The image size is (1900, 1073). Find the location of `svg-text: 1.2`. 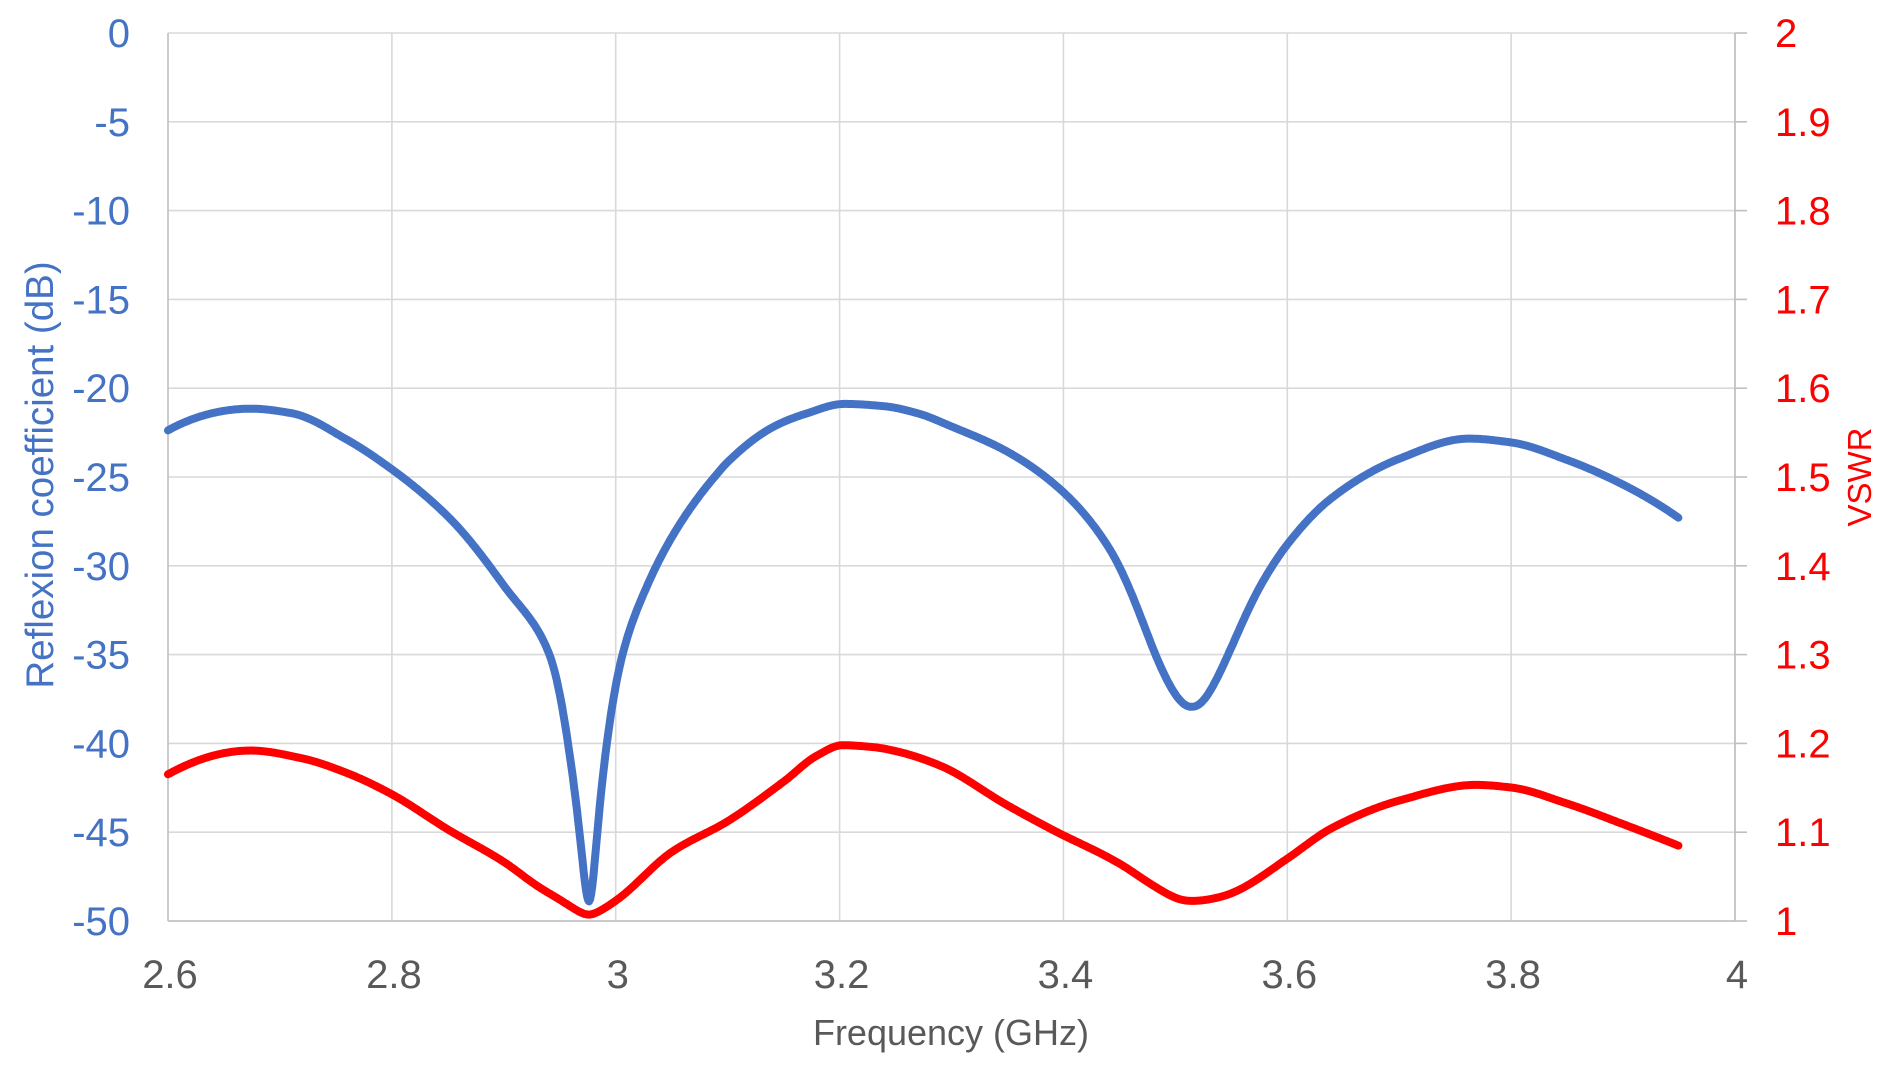

svg-text: 1.2 is located at coordinates (1803, 744).